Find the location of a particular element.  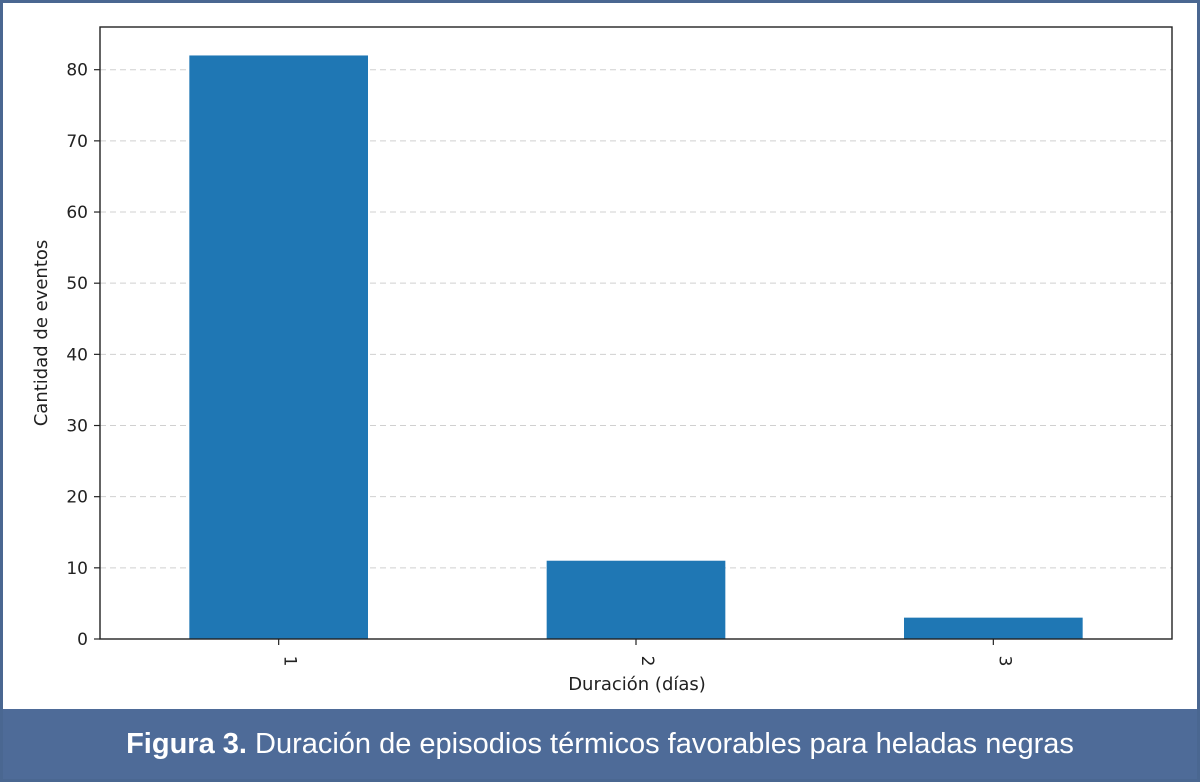

y-tick-label: 70 is located at coordinates (77, 142).